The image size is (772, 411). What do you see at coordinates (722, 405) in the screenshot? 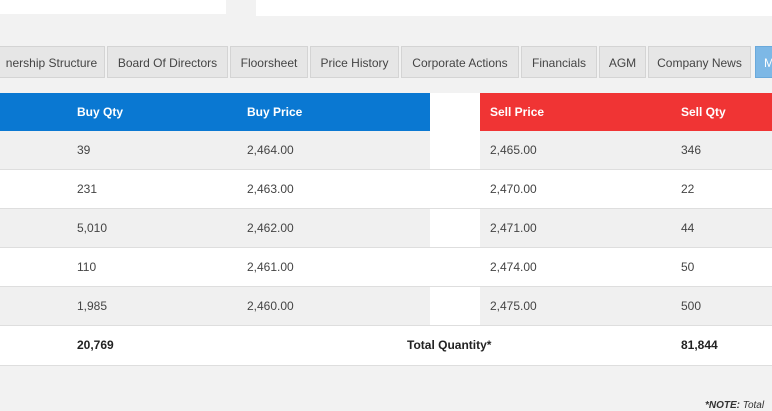
I see `note-prefix: *NOTE:` at bounding box center [722, 405].